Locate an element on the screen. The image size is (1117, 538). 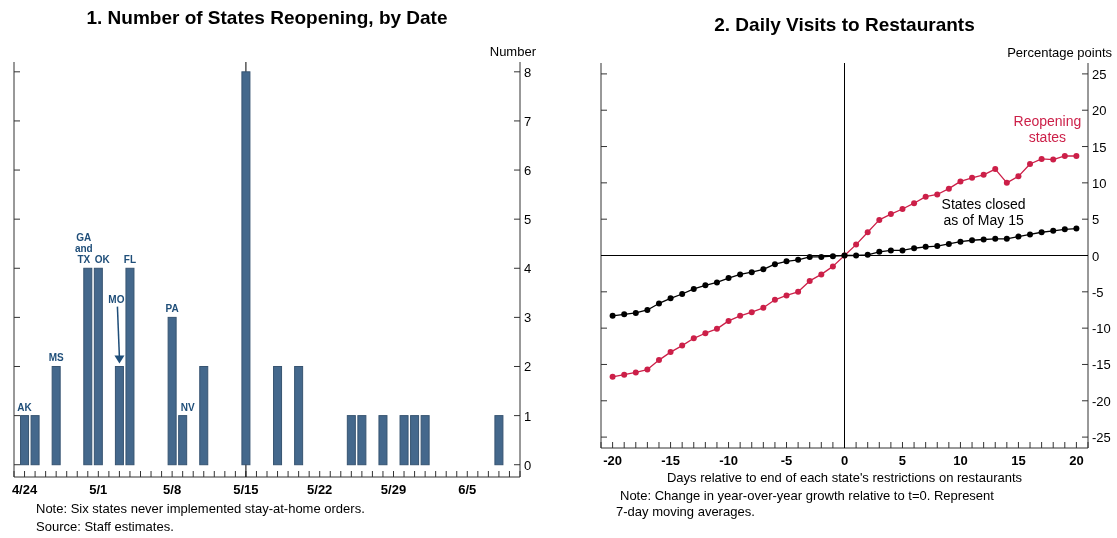
x-tick-label: 5/29 is located at coordinates (393, 489).